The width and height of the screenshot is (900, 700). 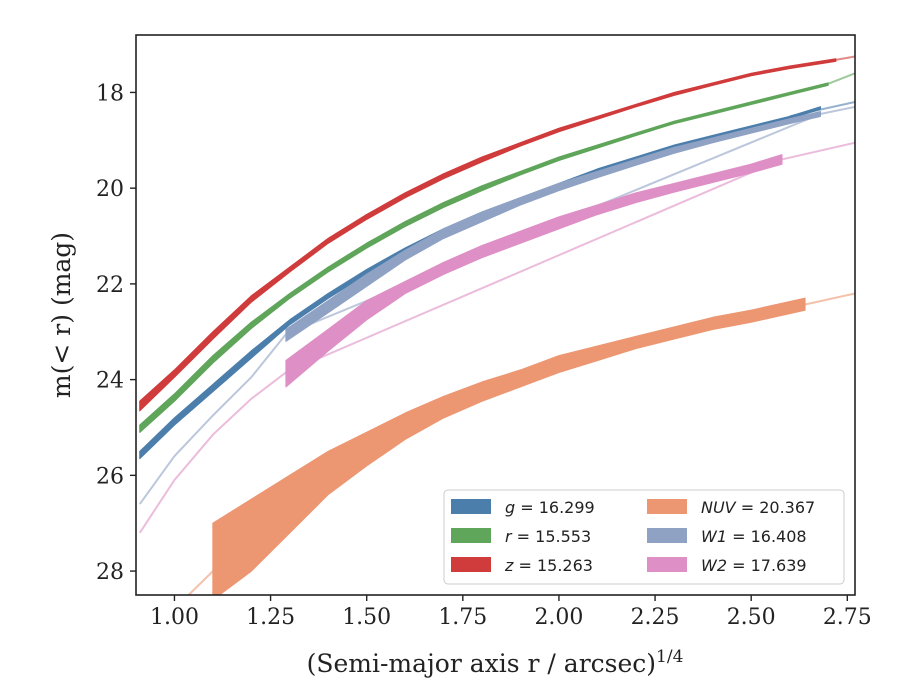 What do you see at coordinates (61, 315) in the screenshot?
I see `y-axis-label: m(< r) (mag)` at bounding box center [61, 315].